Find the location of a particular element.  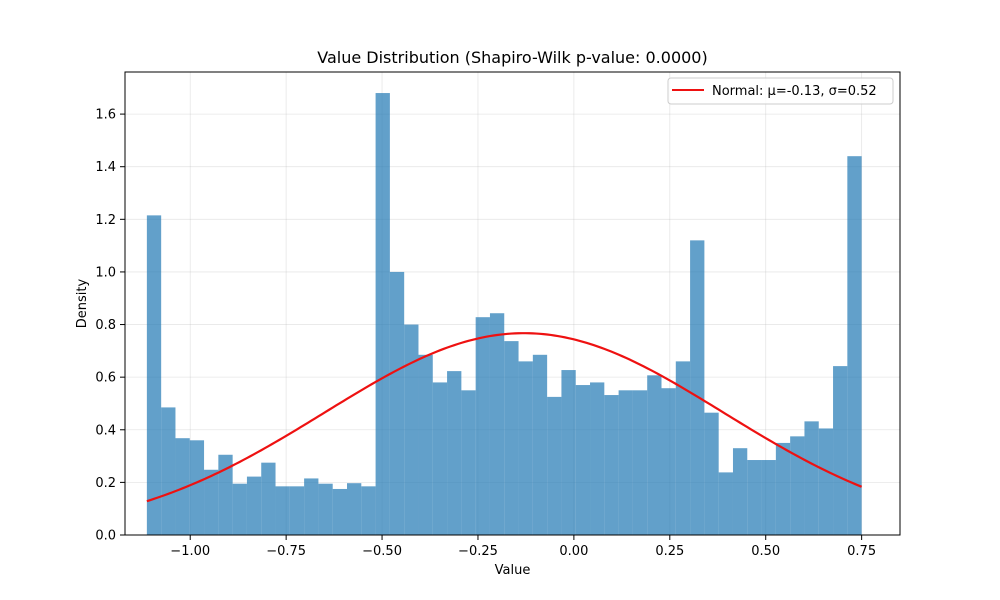

y-tick-label: 0.8 is located at coordinates (105, 325).